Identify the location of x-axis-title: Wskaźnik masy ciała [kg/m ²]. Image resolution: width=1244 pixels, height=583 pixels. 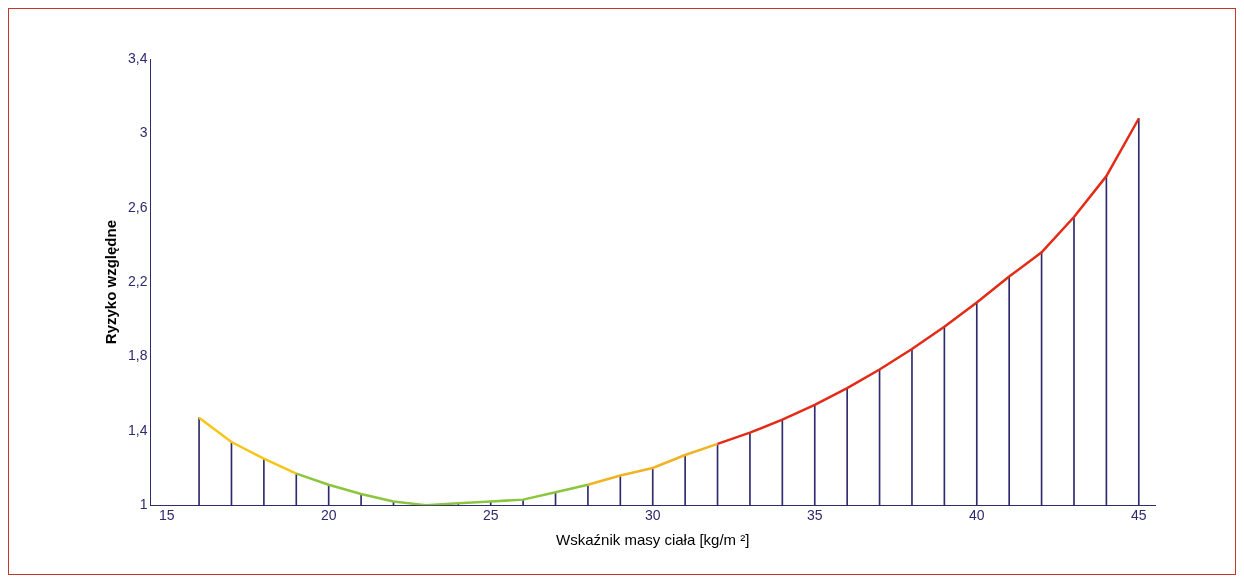
(653, 540).